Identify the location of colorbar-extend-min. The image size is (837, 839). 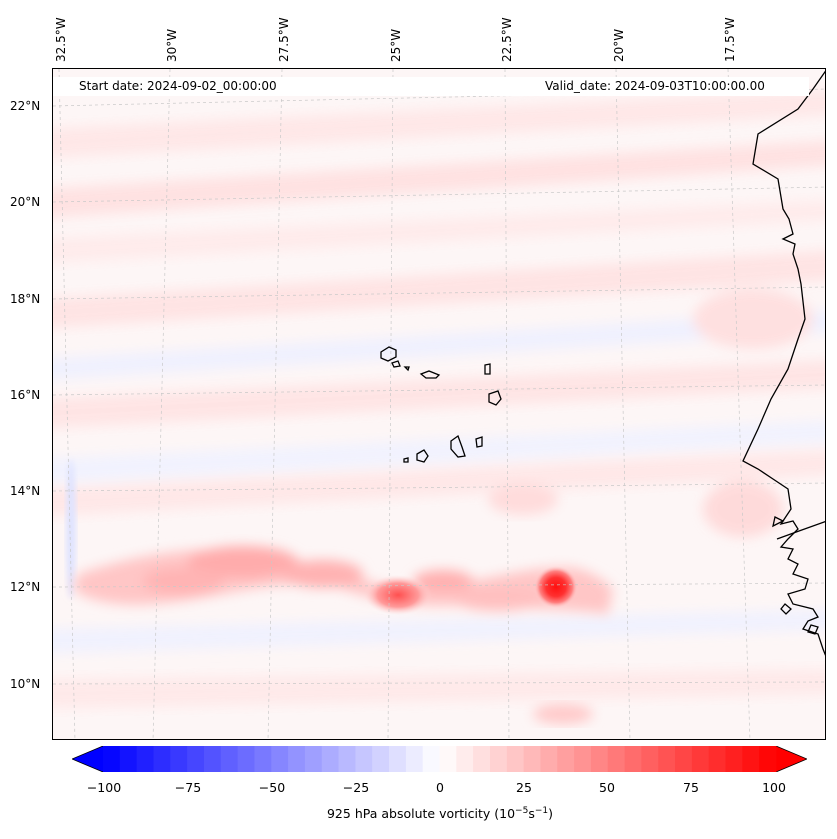
(87, 759).